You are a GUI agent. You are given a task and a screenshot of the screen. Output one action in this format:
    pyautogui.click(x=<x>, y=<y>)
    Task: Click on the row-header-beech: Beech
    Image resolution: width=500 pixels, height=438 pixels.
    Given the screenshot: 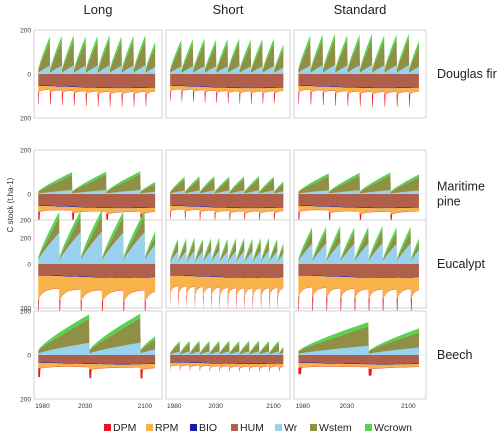 What is the action you would take?
    pyautogui.click(x=454, y=355)
    